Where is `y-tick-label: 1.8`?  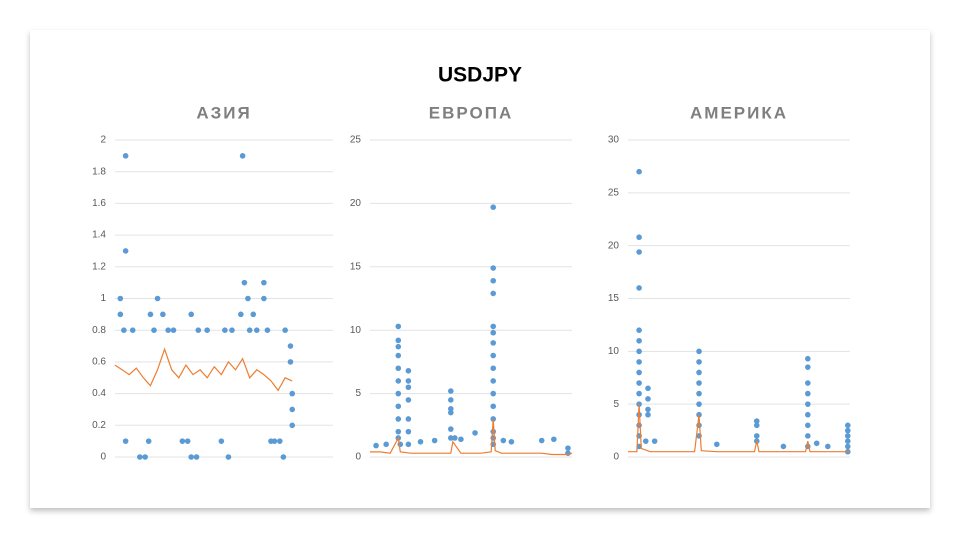 y-tick-label: 1.8 is located at coordinates (99, 171).